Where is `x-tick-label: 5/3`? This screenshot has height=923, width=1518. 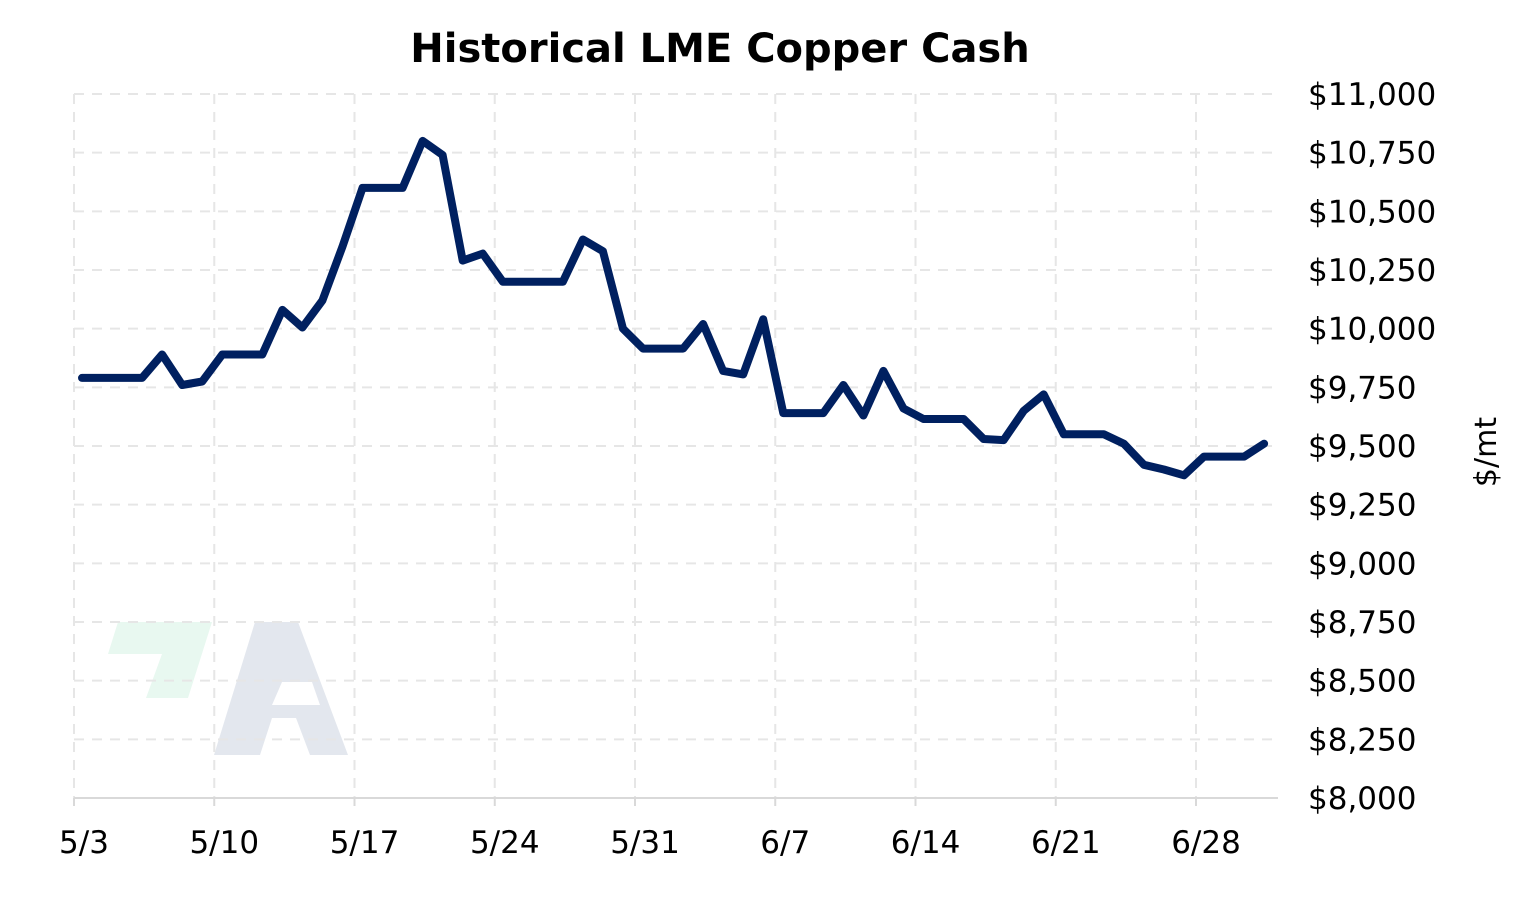 x-tick-label: 5/3 is located at coordinates (84, 843).